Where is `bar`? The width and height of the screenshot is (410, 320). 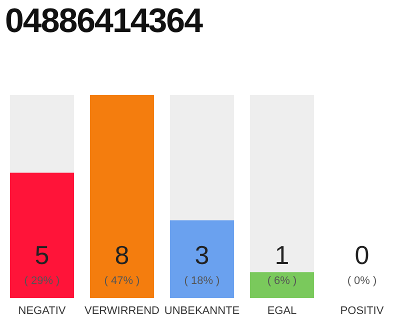 bar is located at coordinates (282, 285).